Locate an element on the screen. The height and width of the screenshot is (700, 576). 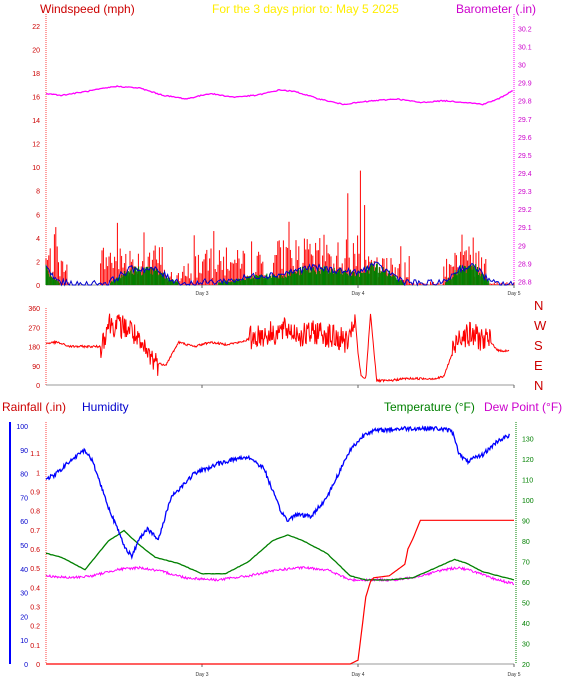
temperature-label: Temperature (°F) is located at coordinates (429, 407).